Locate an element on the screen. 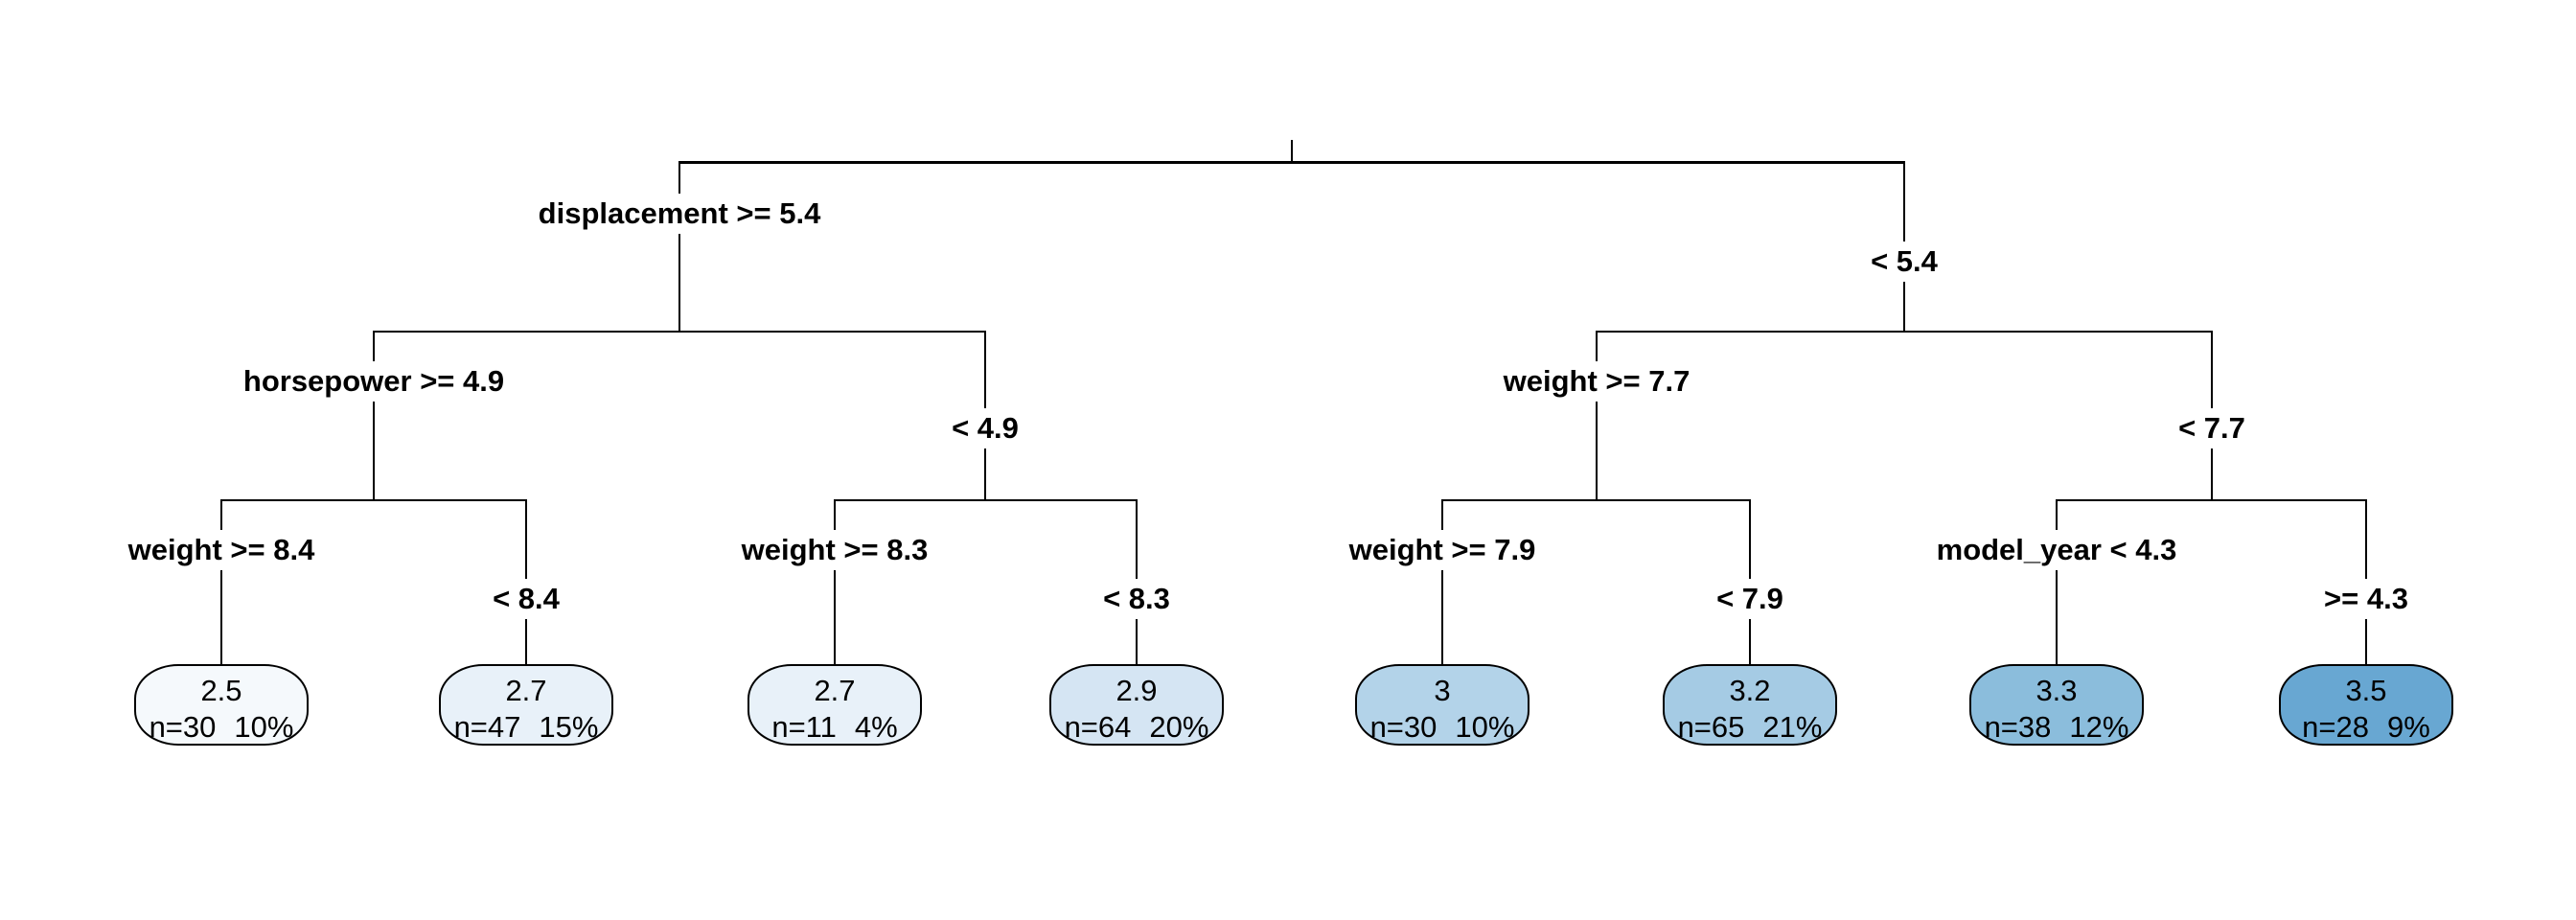 The image size is (2576, 920). split-label-right-left-no: < 7.9 is located at coordinates (1750, 599).